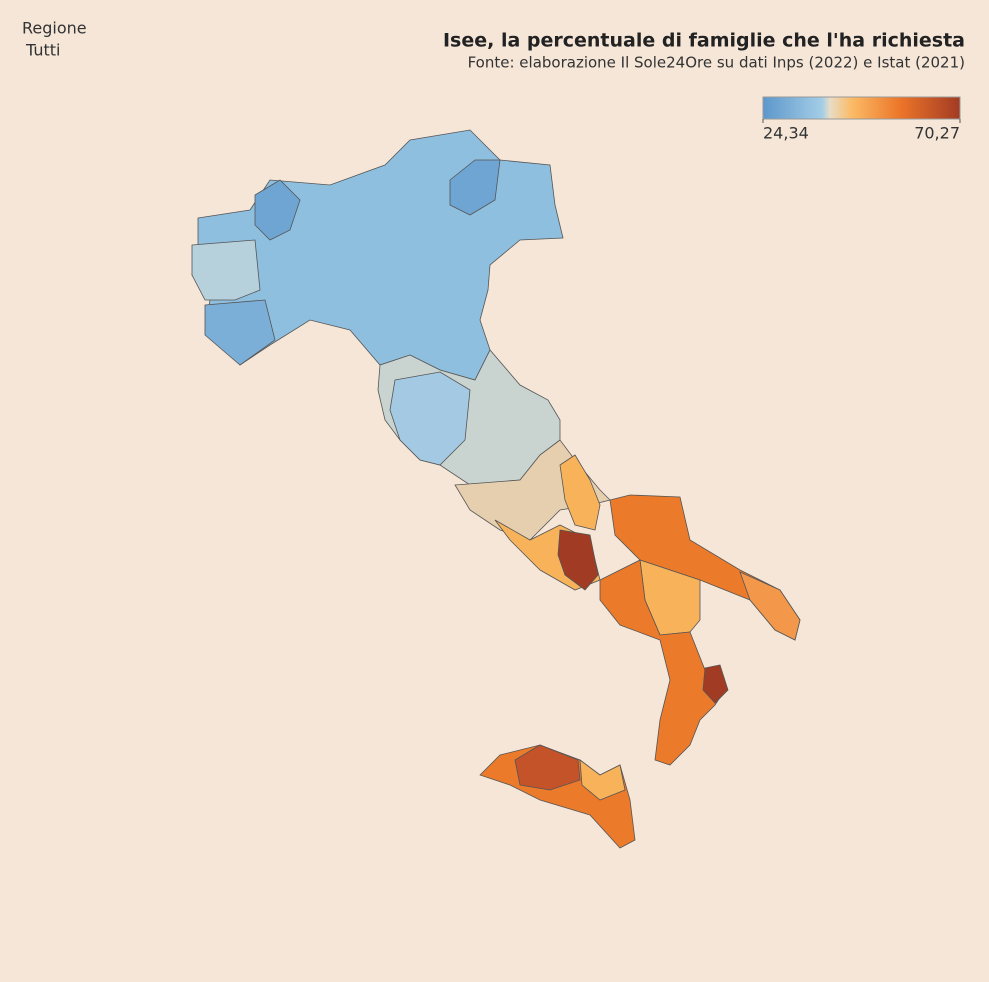 This screenshot has height=982, width=989. I want to click on south, so click(662, 662).